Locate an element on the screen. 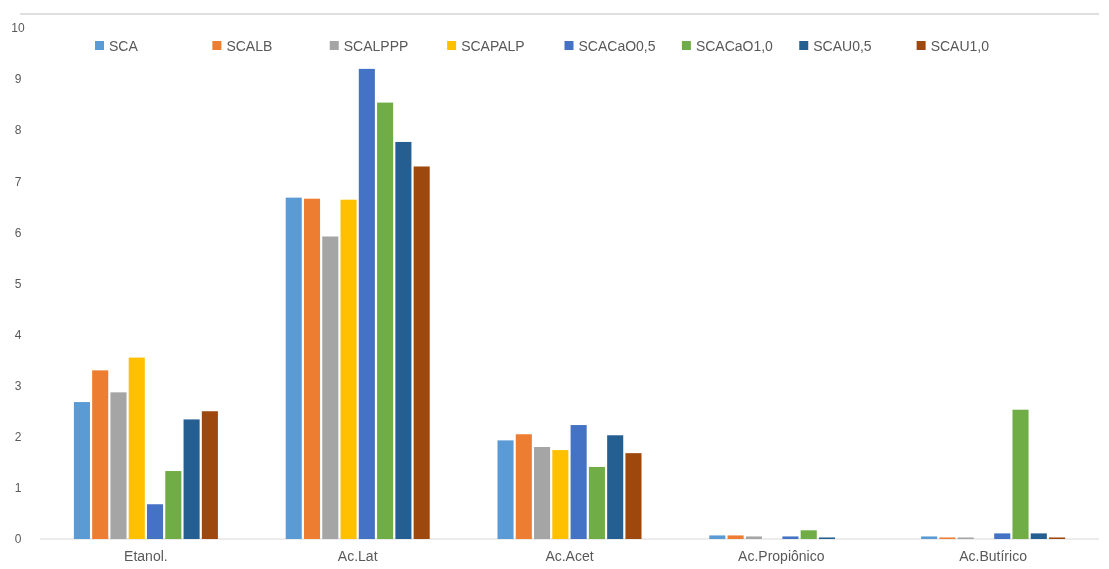 The image size is (1109, 569). x-tick-label: Ac.Acet is located at coordinates (569, 556).